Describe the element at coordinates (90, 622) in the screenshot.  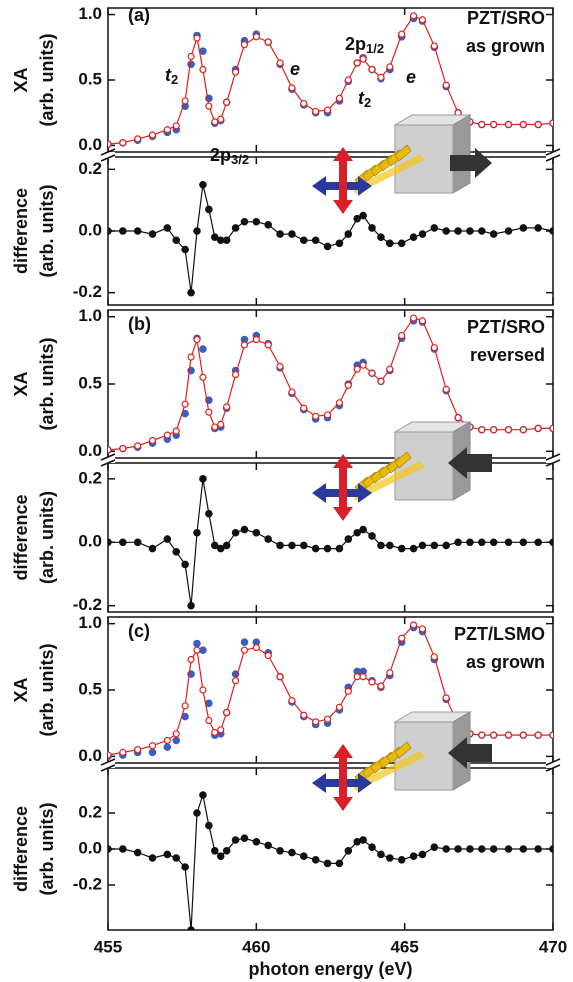
I see `y-tick-label: 1.0` at that location.